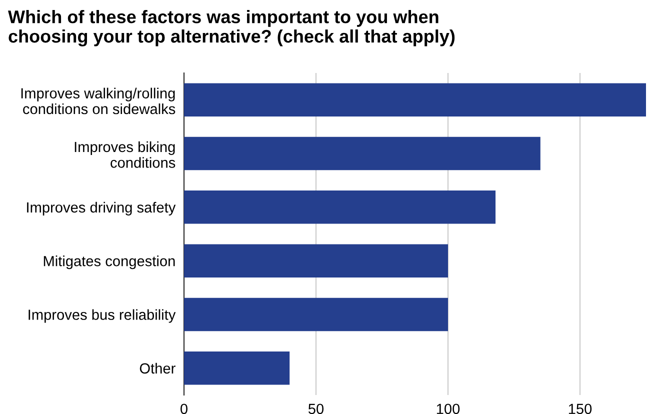 This screenshot has width=648, height=414. Describe the element at coordinates (125, 154) in the screenshot. I see `y-tick-label: Improves biking conditions` at that location.